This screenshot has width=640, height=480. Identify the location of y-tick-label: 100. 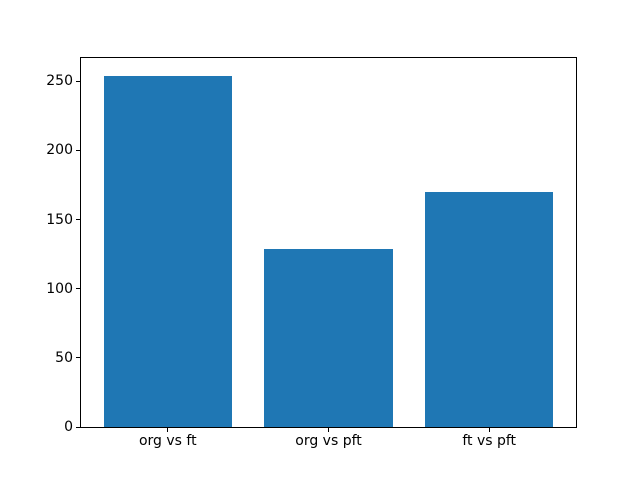
(59, 288).